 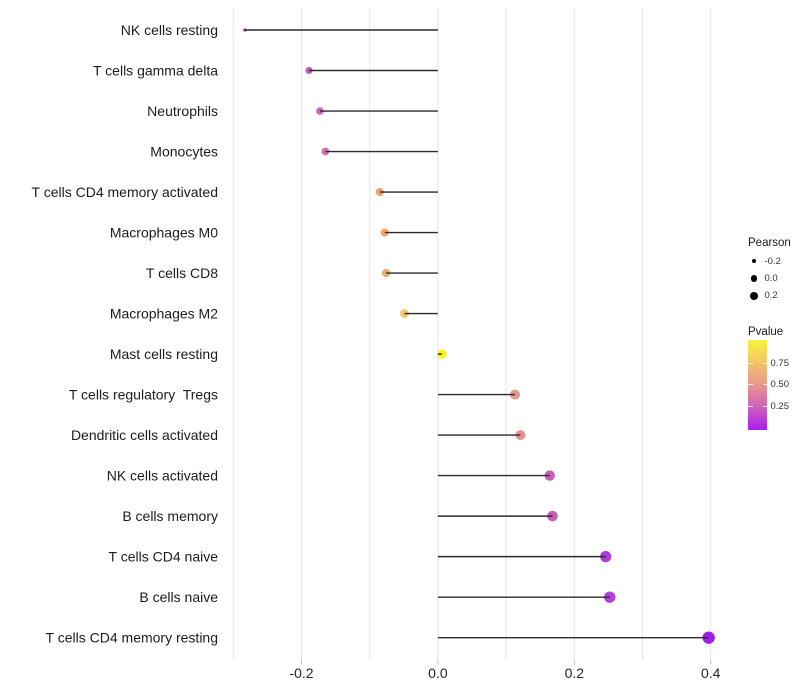 I want to click on y-axis-label: Mast cells resting, so click(x=164, y=354).